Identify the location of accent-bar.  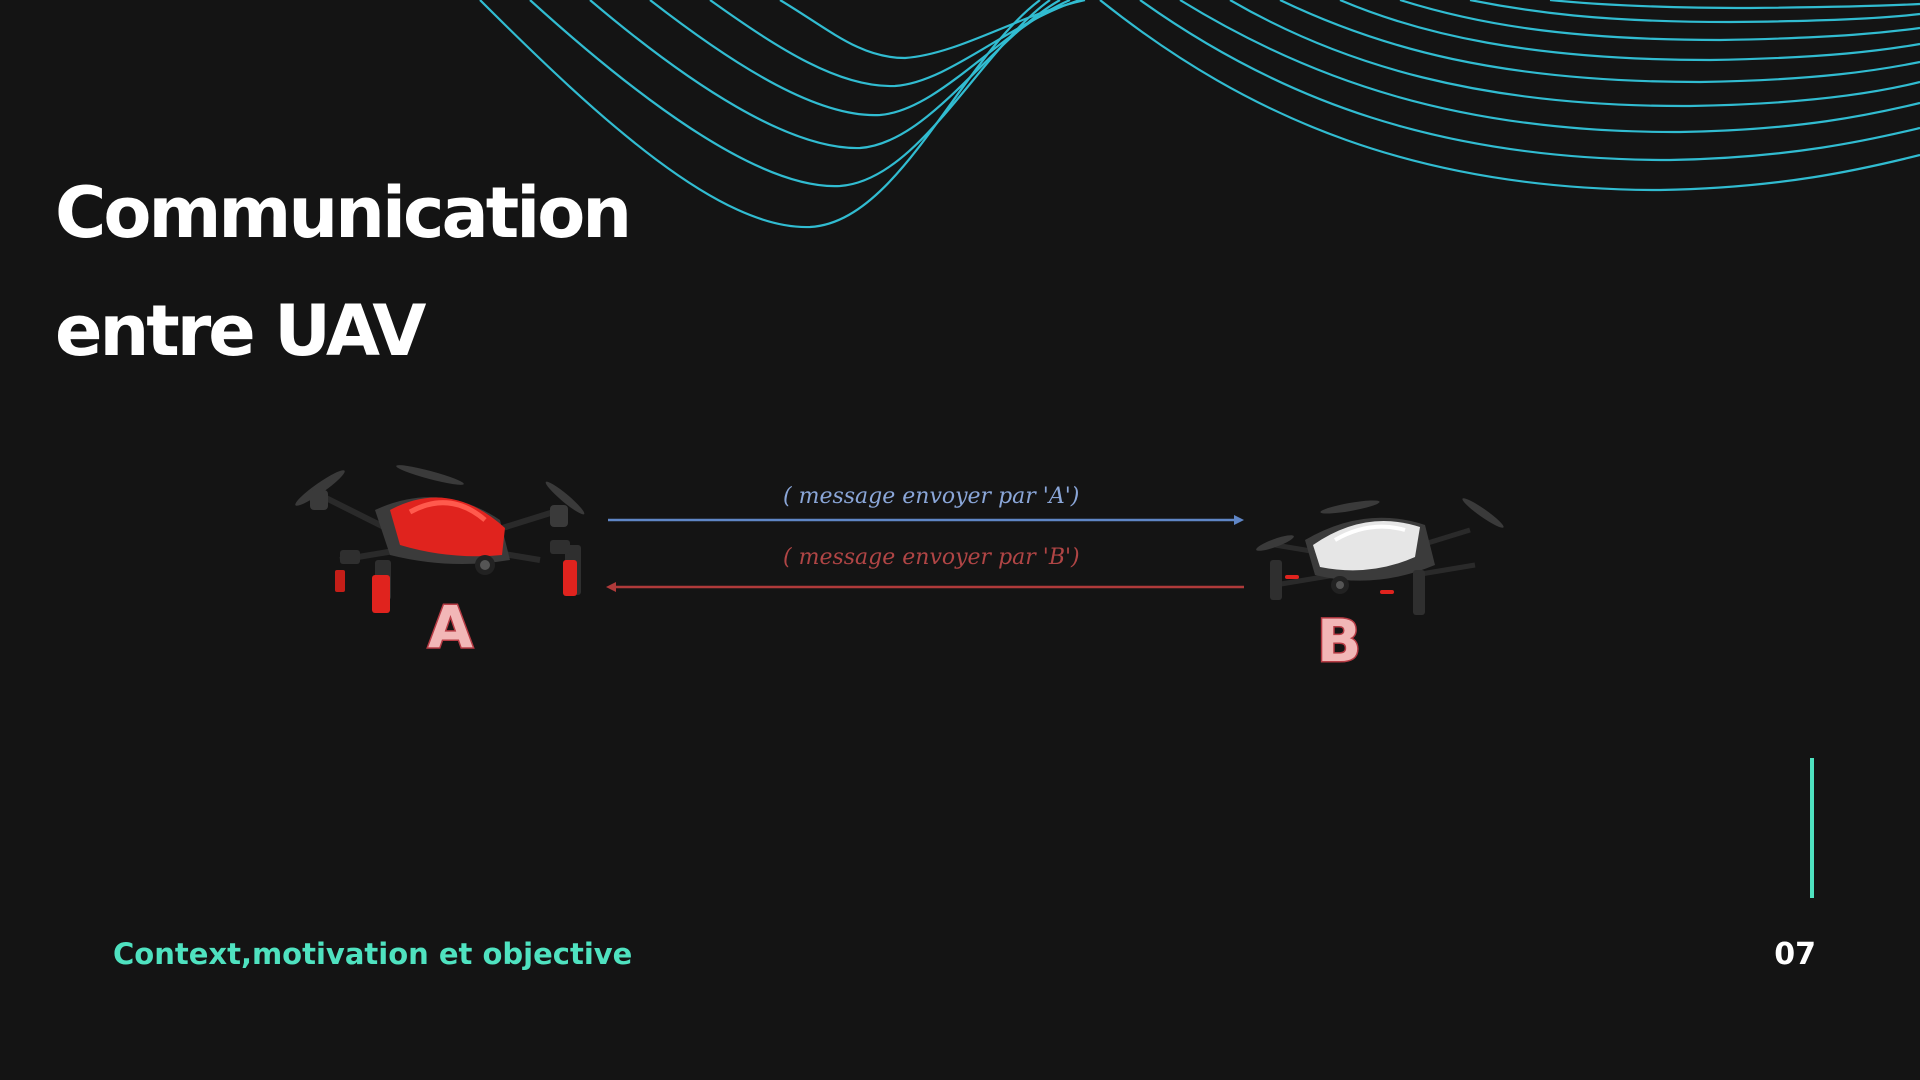
(1812, 828).